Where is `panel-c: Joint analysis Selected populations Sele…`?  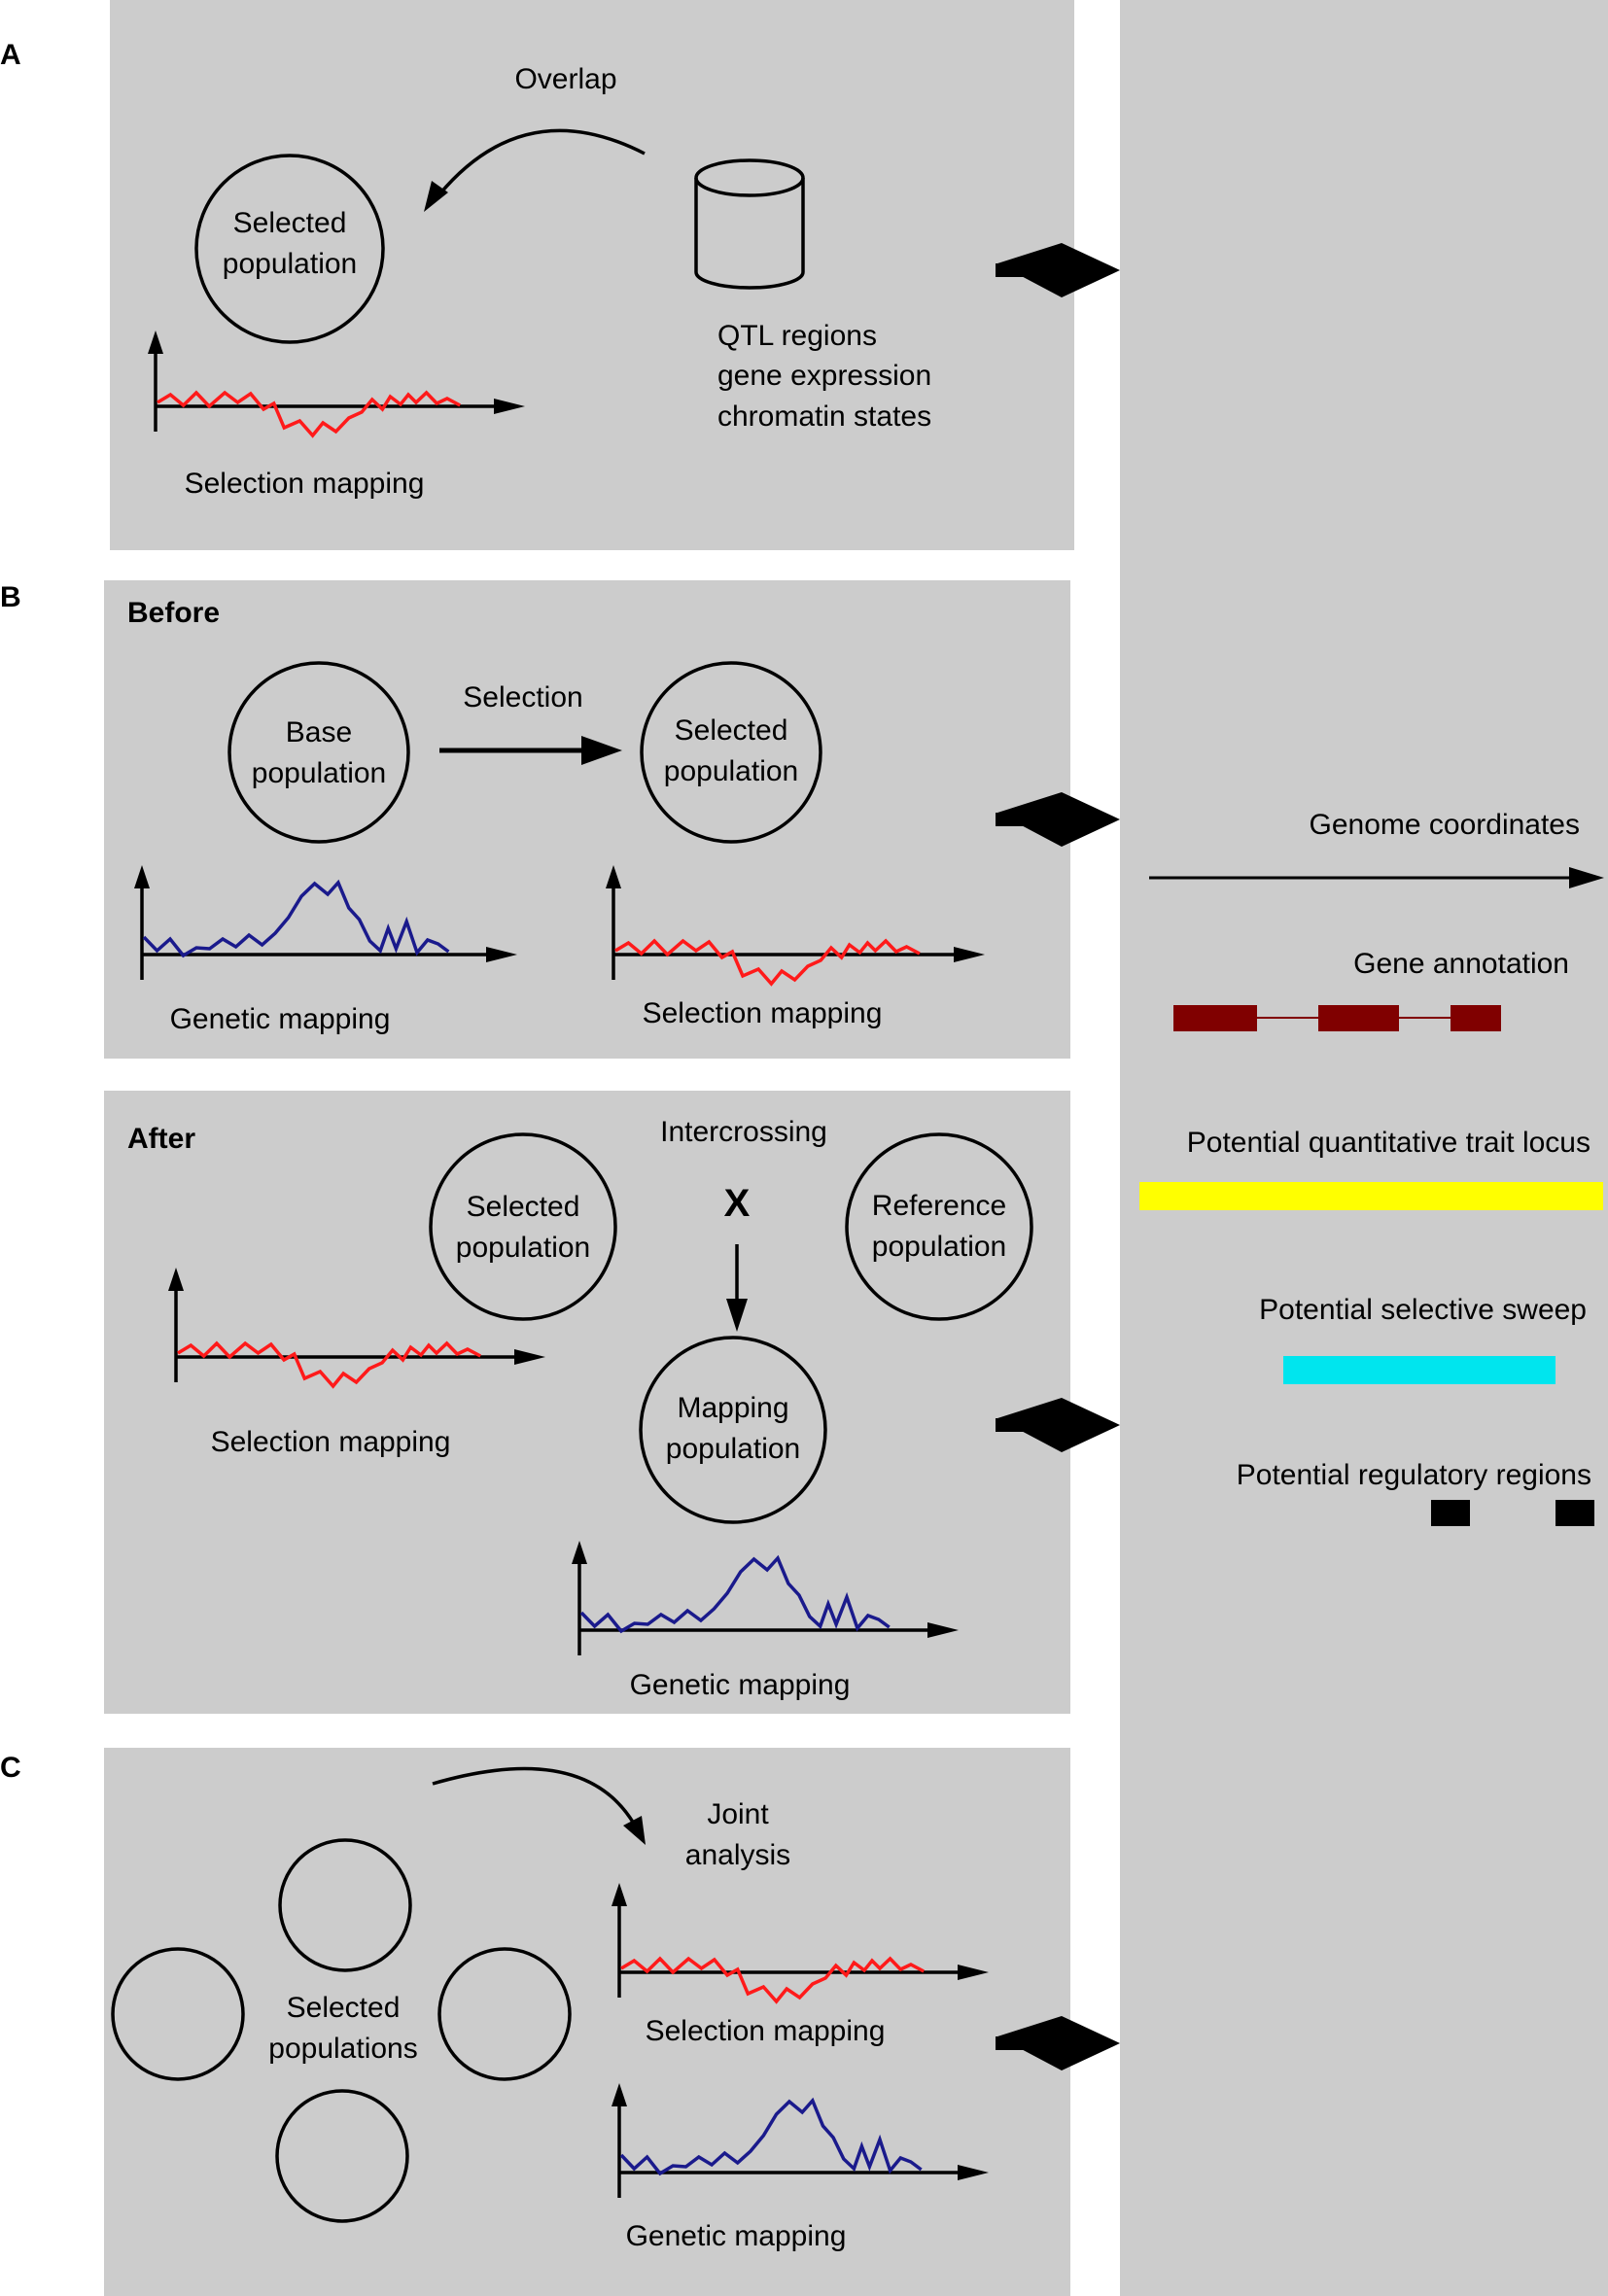 panel-c: Joint analysis Selected populations Sele… is located at coordinates (550, 2009).